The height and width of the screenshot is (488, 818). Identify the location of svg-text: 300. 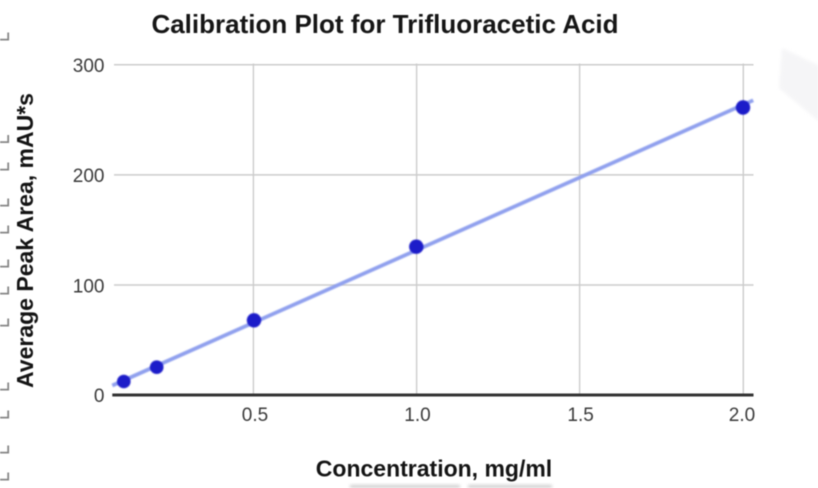
(89, 66).